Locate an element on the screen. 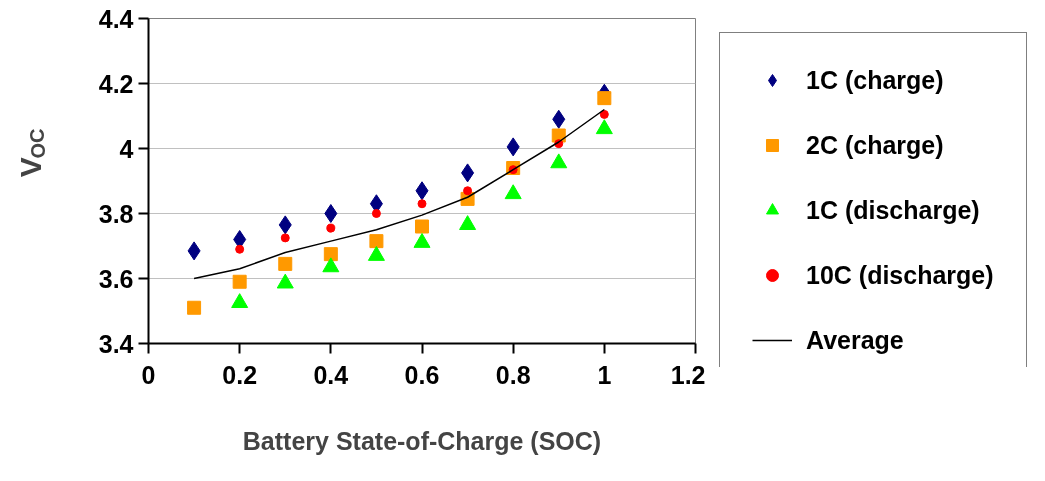 The image size is (1045, 481). legend-label: Average is located at coordinates (855, 340).